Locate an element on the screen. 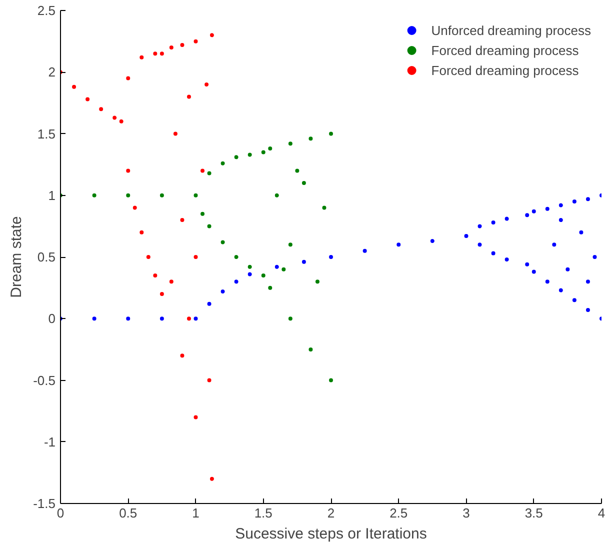 This screenshot has height=553, width=611. y-tick-label: -1.5 is located at coordinates (44, 503).